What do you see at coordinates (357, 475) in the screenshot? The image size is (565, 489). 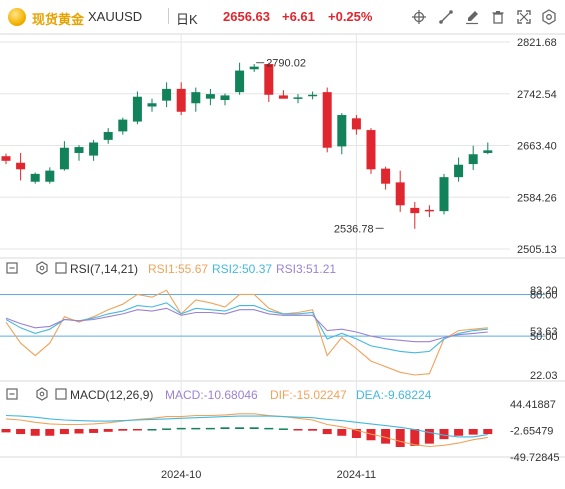 I see `date-axis-label: 2024-11` at bounding box center [357, 475].